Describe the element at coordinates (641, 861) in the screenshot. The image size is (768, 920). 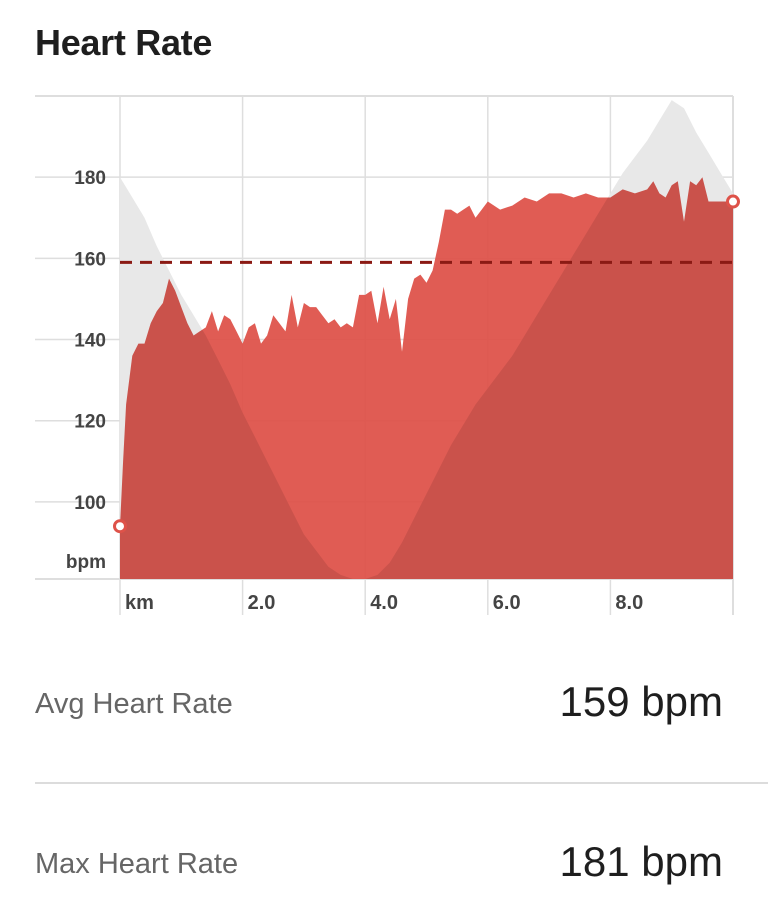
I see `max-heart-rate-value: 181 bpm` at that location.